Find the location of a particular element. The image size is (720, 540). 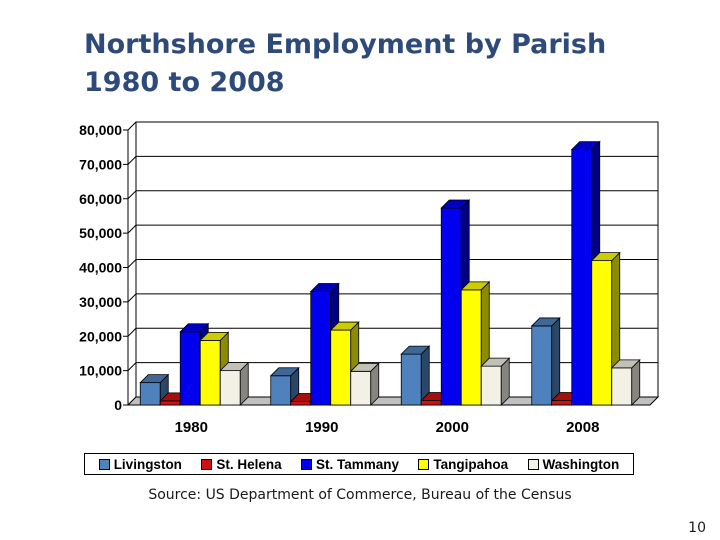

bar-side is located at coordinates (556, 361).